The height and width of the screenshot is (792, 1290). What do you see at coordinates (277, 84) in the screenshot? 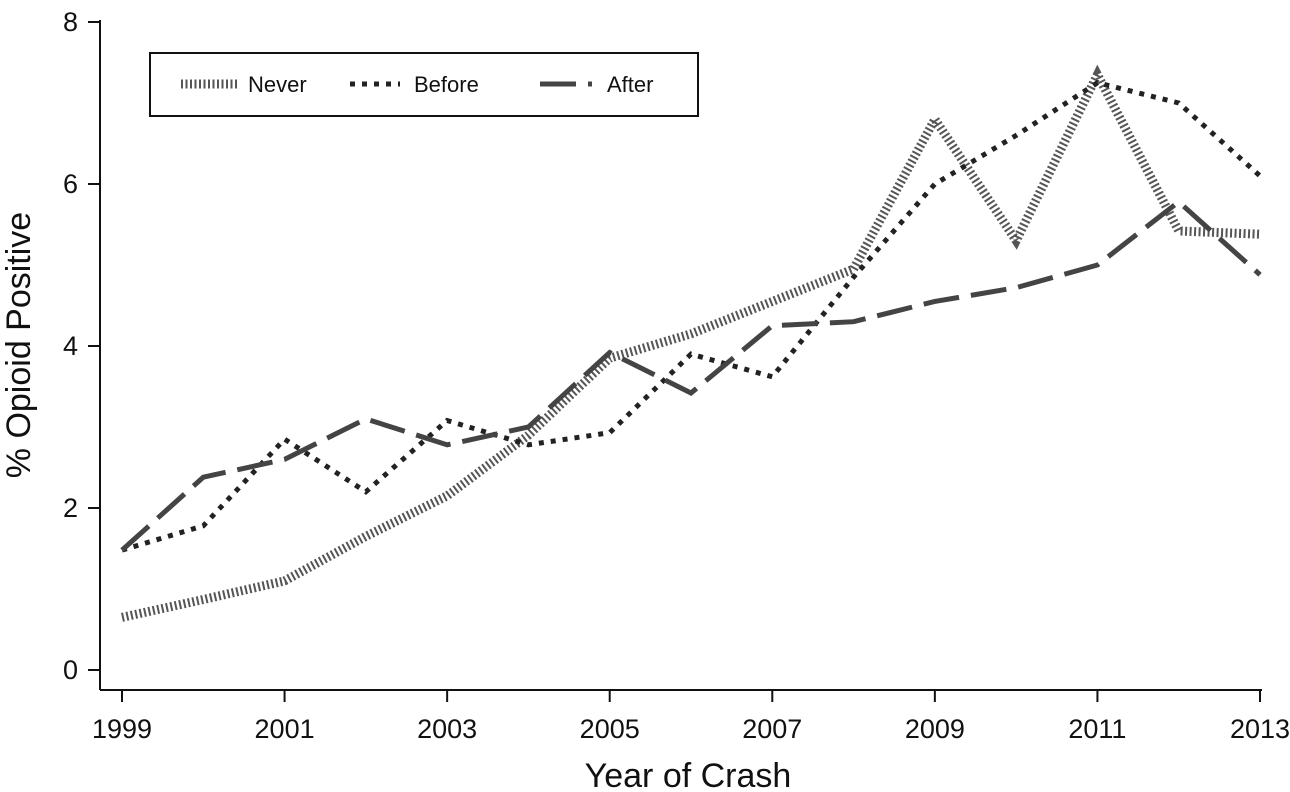
I see `legend-label-never: Never` at bounding box center [277, 84].